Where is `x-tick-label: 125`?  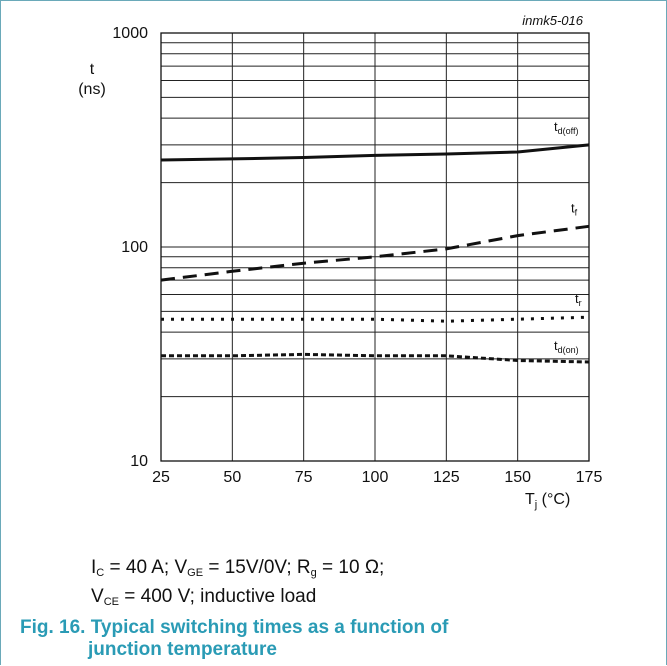
x-tick-label: 125 is located at coordinates (446, 477).